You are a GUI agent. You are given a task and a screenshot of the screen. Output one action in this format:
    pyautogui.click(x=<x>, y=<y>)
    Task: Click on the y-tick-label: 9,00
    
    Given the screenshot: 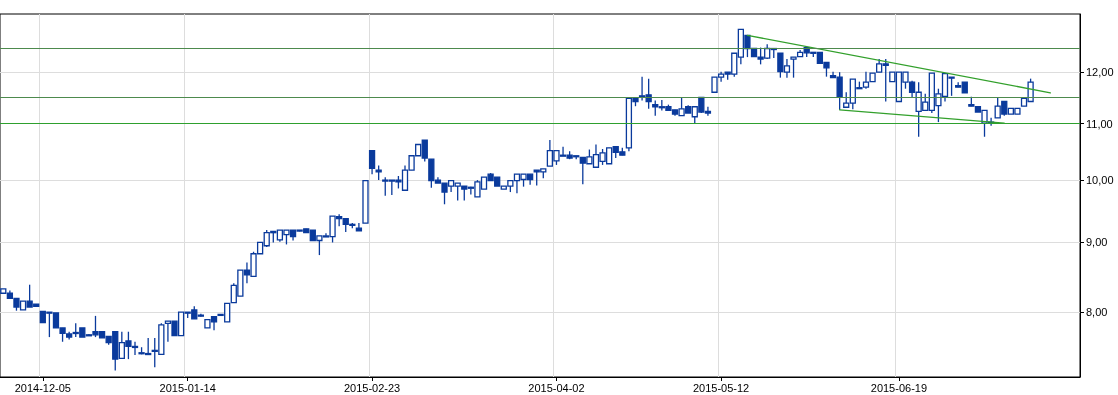 What is the action you would take?
    pyautogui.click(x=1097, y=242)
    